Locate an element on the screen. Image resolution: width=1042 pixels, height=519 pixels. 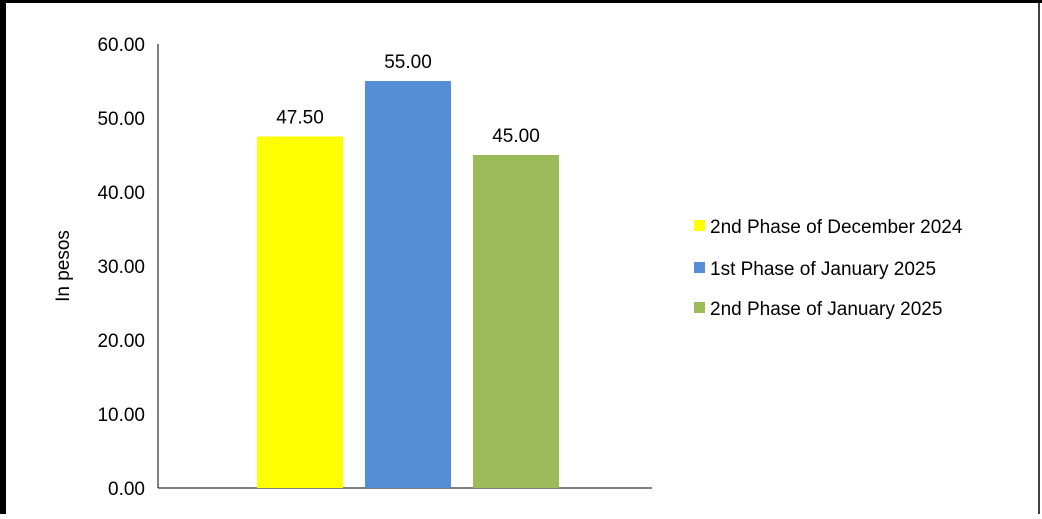
legend-item: 2nd Phase of December 2024 is located at coordinates (828, 227).